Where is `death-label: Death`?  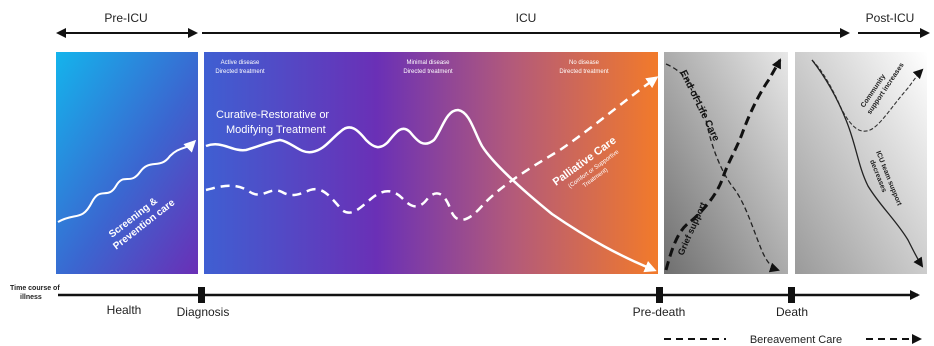 death-label: Death is located at coordinates (792, 312).